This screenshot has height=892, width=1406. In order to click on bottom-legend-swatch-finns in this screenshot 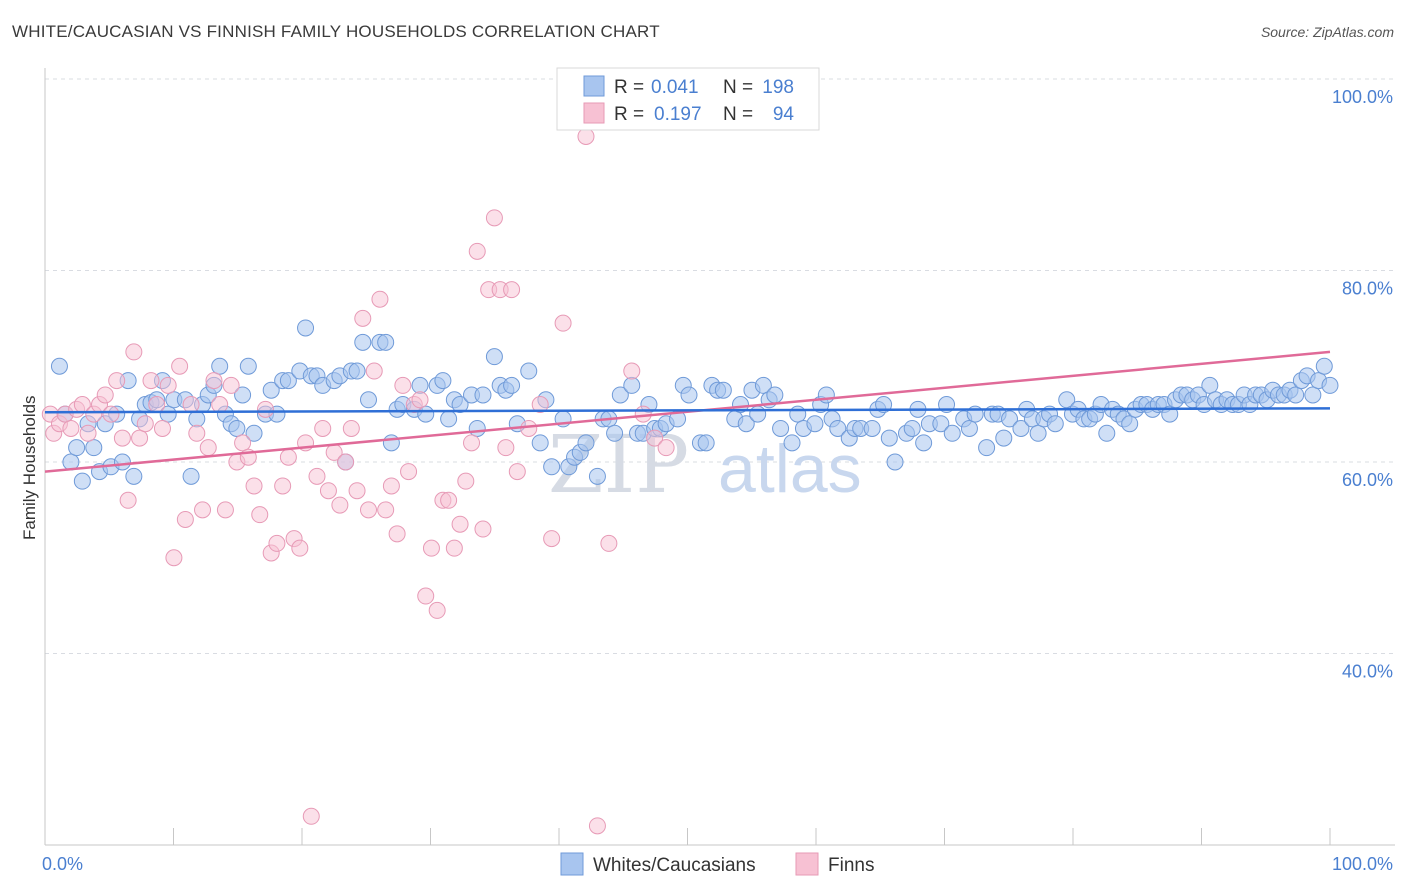, I will do `click(807, 864)`.